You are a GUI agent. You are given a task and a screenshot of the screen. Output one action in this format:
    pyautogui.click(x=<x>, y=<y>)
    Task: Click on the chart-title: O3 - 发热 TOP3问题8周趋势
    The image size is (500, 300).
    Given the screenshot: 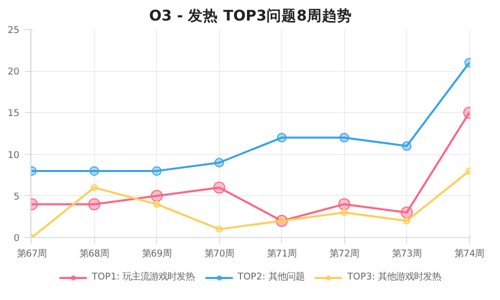 What is the action you would take?
    pyautogui.click(x=250, y=16)
    